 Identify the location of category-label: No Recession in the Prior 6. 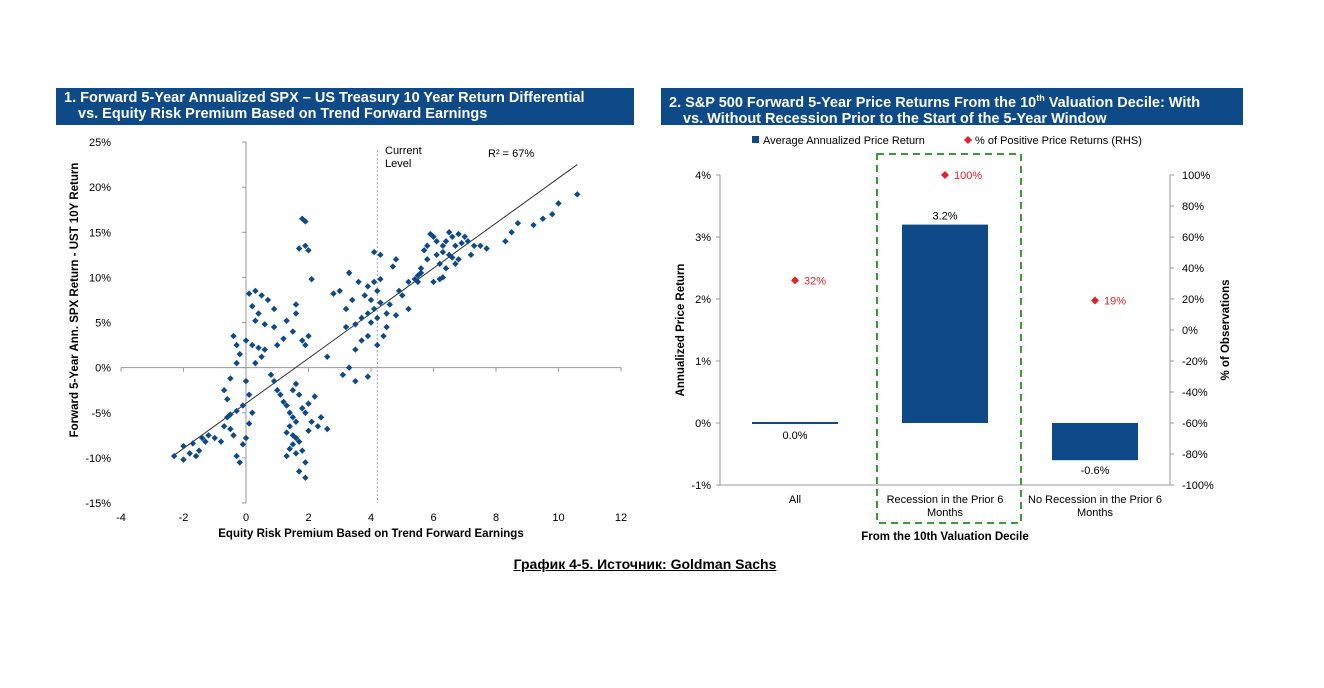
(1095, 500).